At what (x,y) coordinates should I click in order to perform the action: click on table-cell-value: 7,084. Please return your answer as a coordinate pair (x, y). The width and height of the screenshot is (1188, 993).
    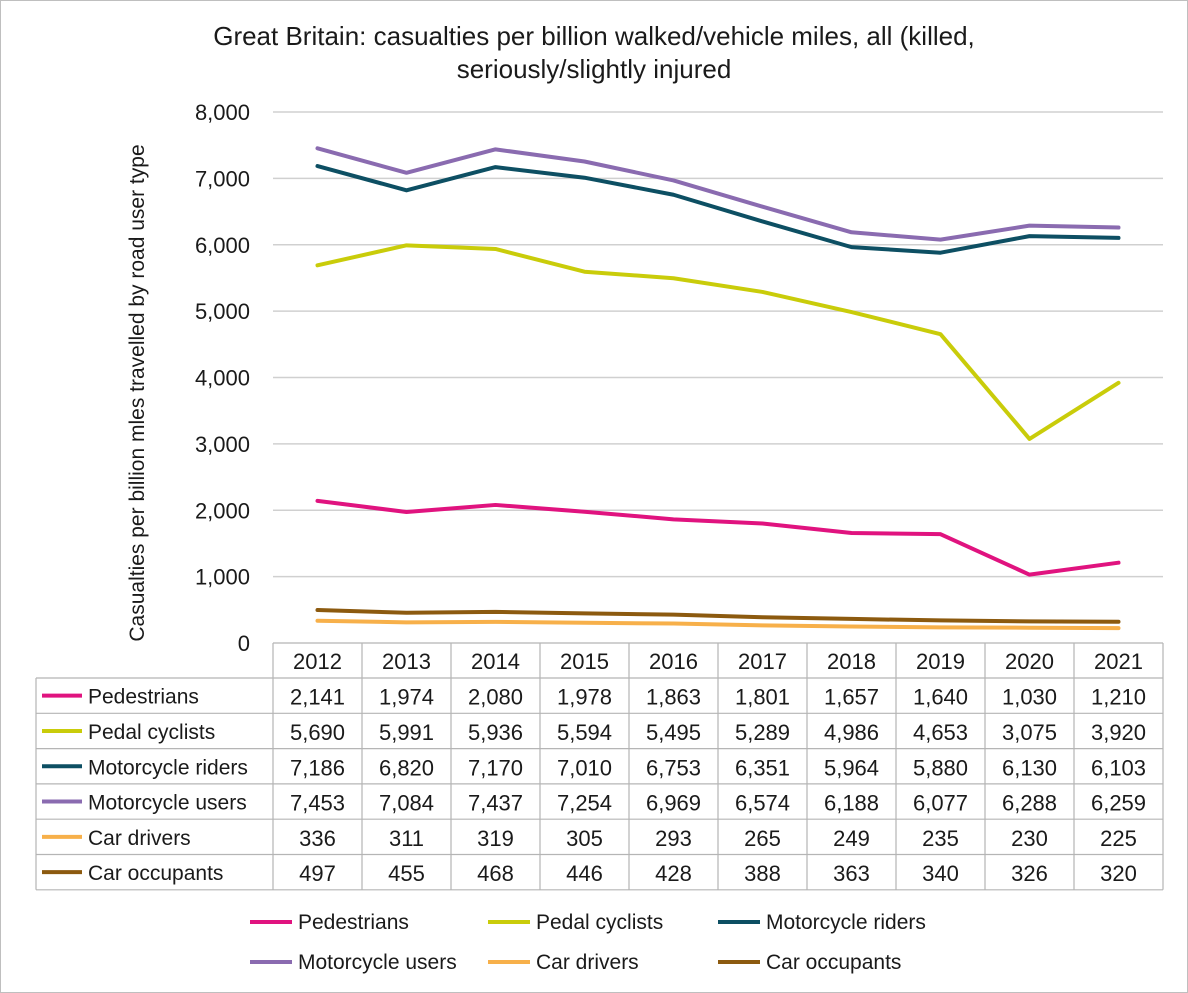
    Looking at the image, I should click on (406, 803).